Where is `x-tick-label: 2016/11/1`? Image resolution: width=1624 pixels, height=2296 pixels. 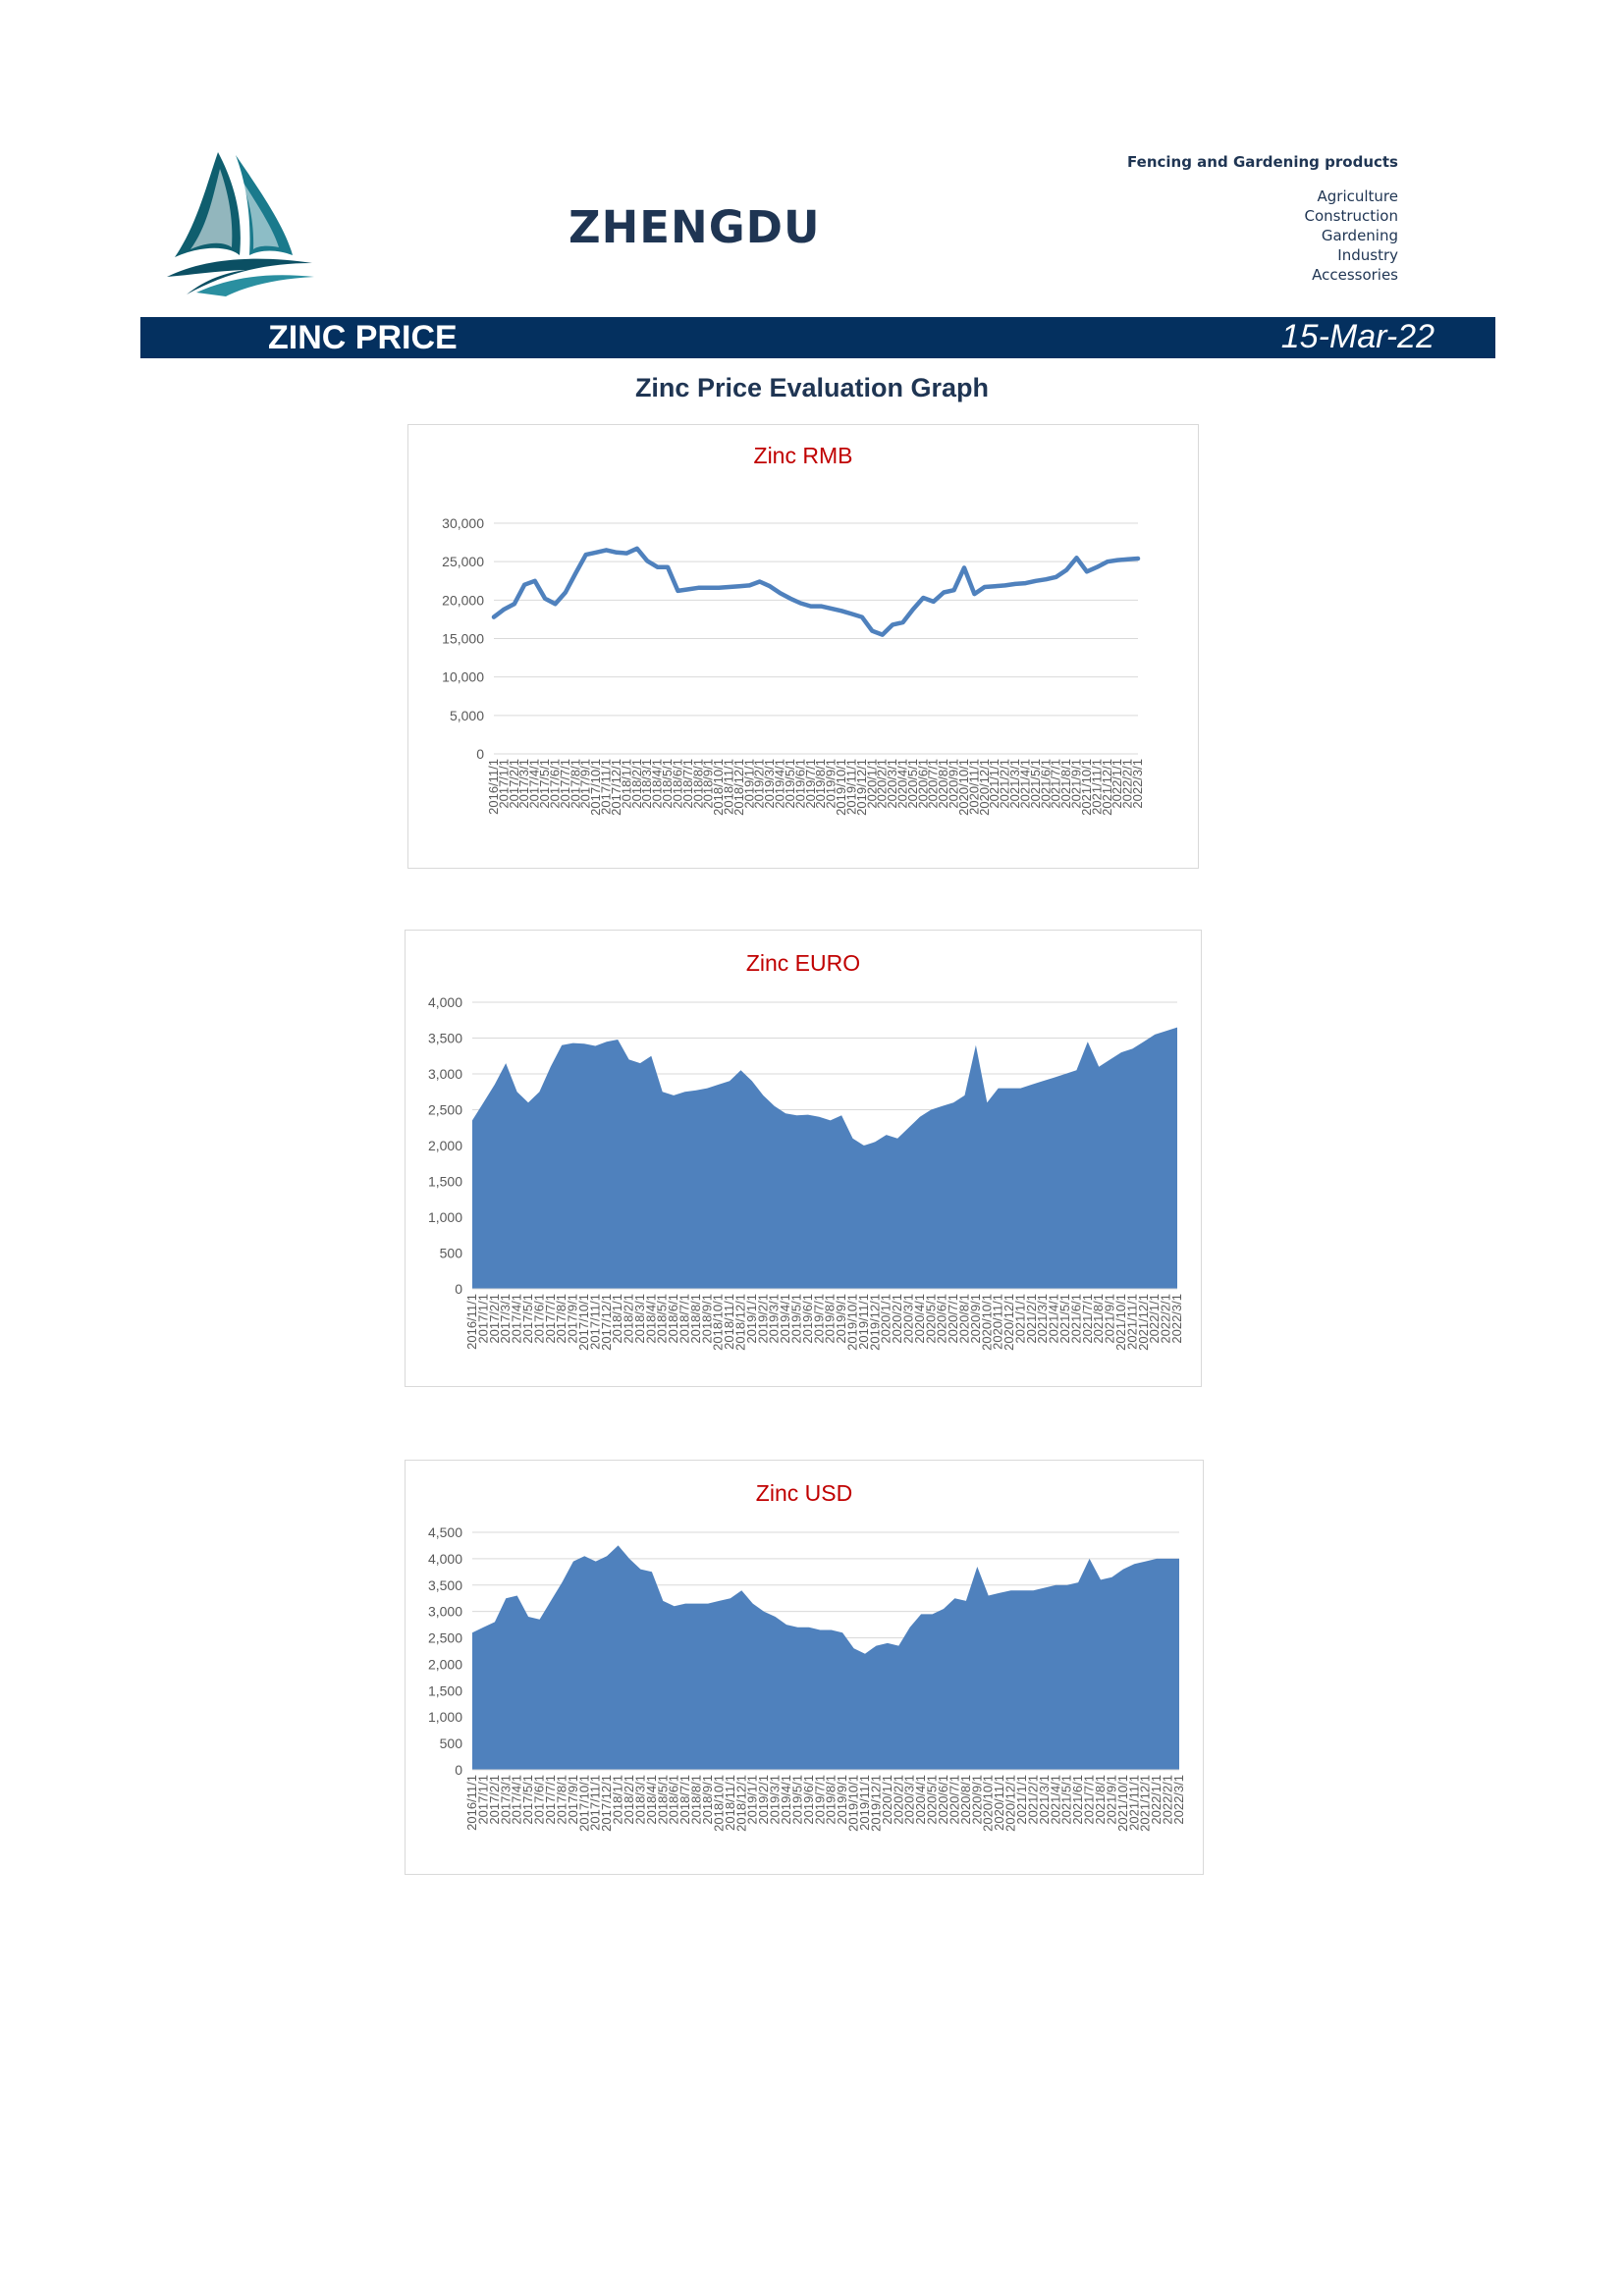
x-tick-label: 2016/11/1 is located at coordinates (471, 1322).